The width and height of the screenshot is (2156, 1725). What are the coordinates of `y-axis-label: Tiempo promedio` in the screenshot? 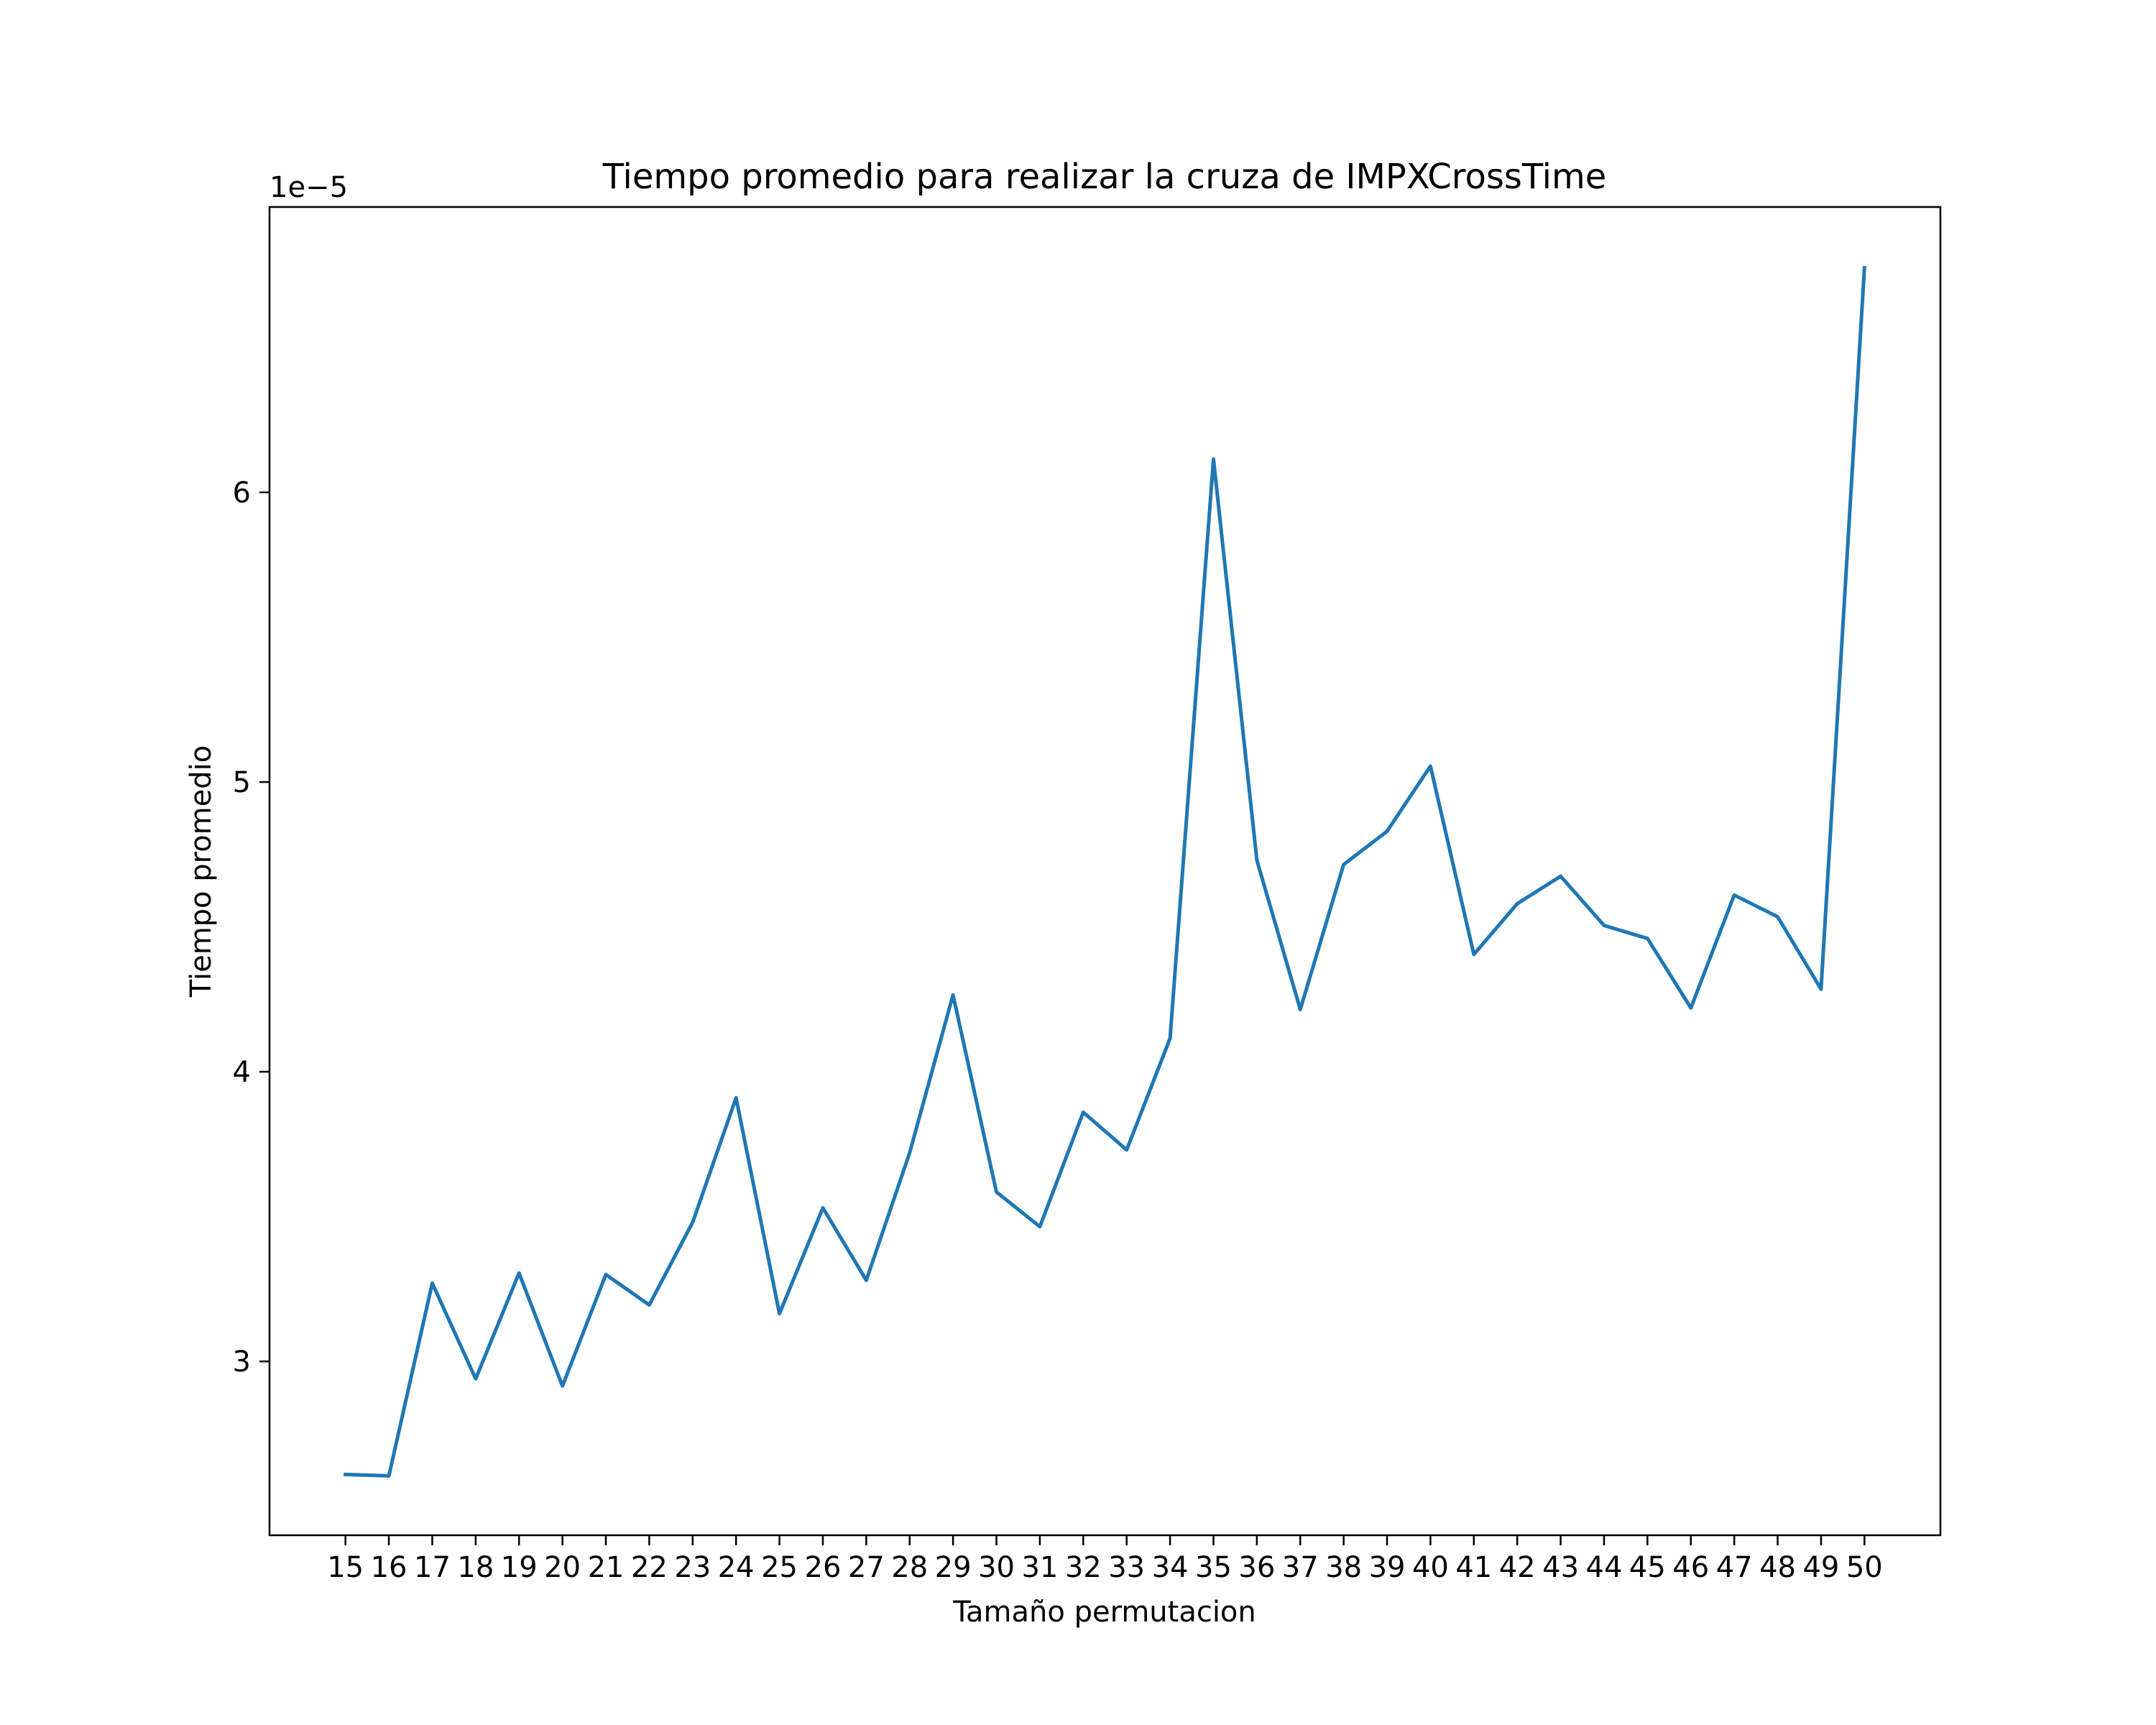 It's located at (201, 871).